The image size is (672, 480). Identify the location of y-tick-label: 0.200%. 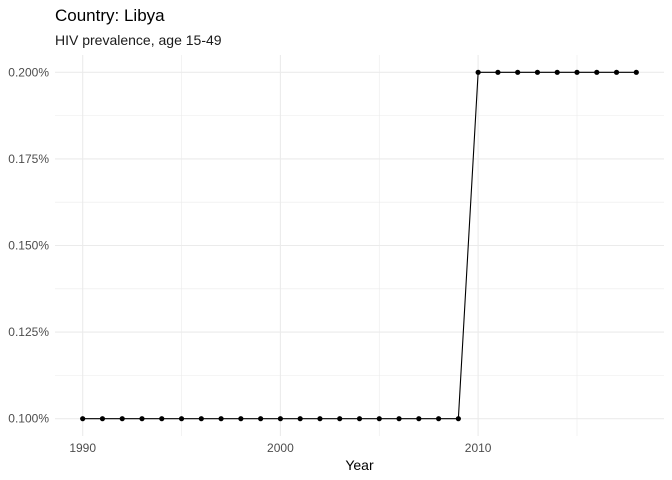
(28, 72).